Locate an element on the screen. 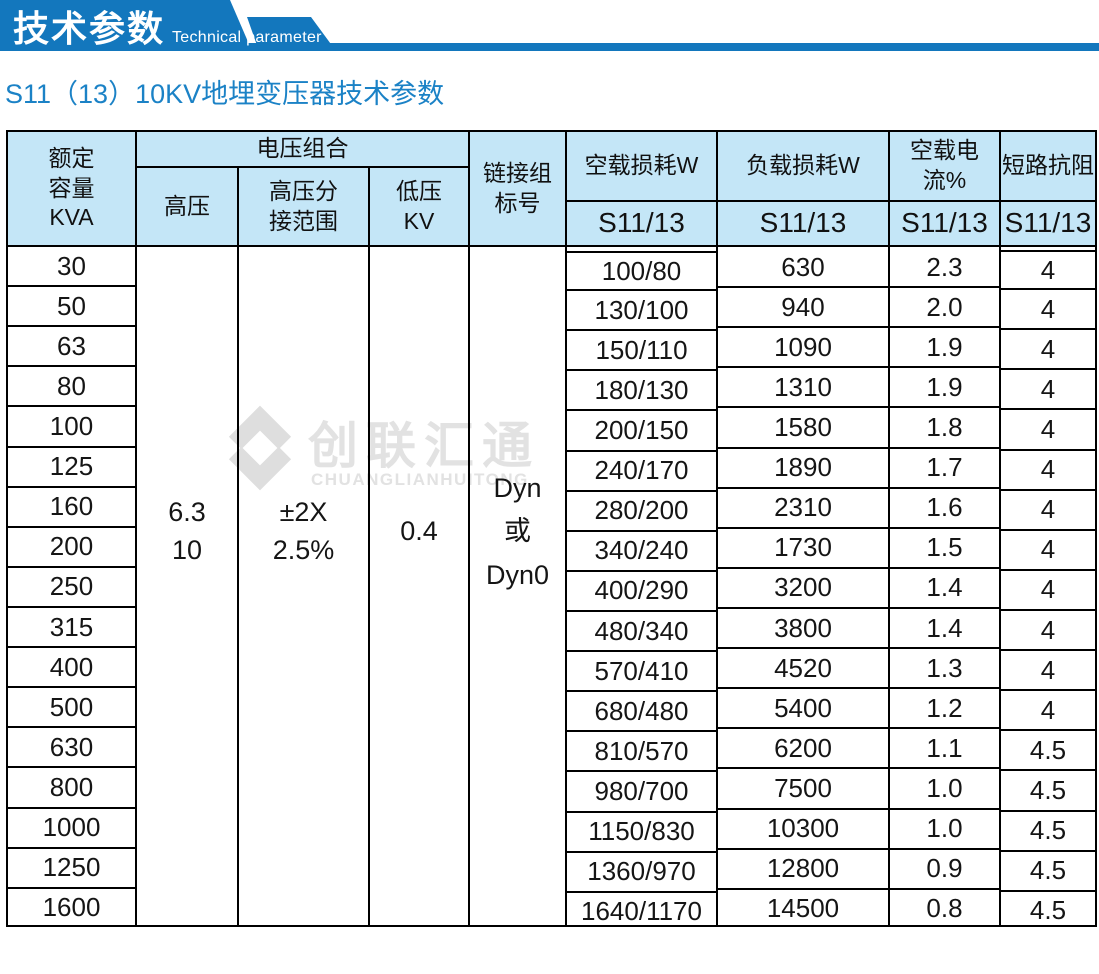 This screenshot has height=974, width=1099. header-low-voltage: 低压 KV is located at coordinates (420, 206).